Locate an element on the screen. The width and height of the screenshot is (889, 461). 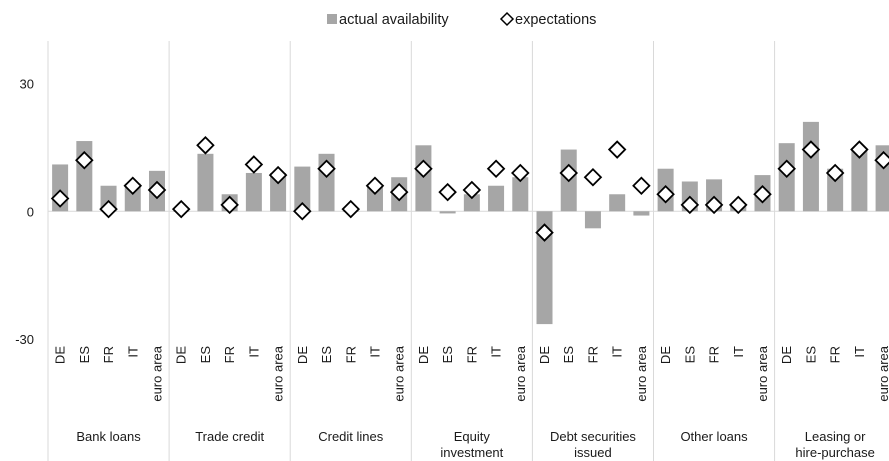
group-label: investment is located at coordinates (471, 452).